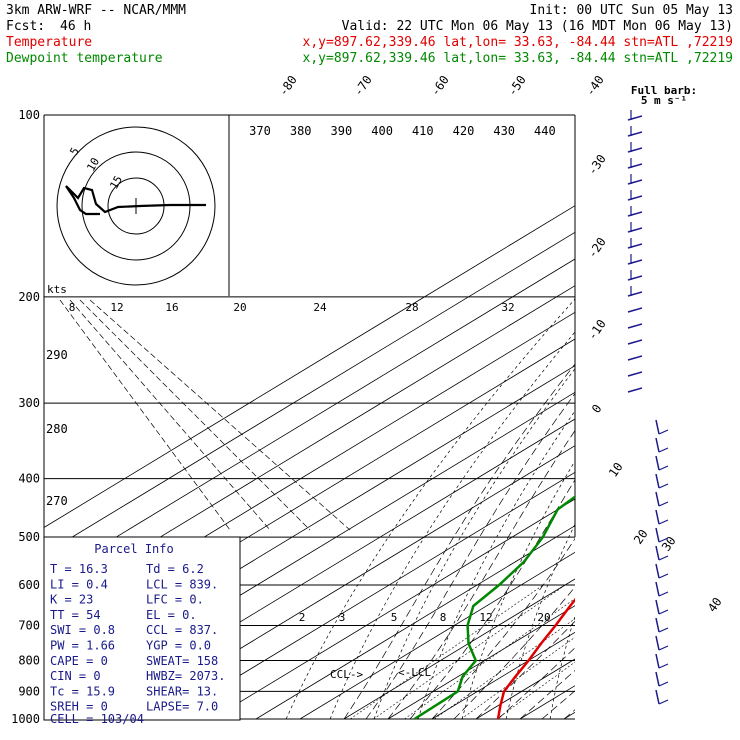 This screenshot has width=740, height=740. Describe the element at coordinates (423, 131) in the screenshot. I see `theta-label: 410` at that location.